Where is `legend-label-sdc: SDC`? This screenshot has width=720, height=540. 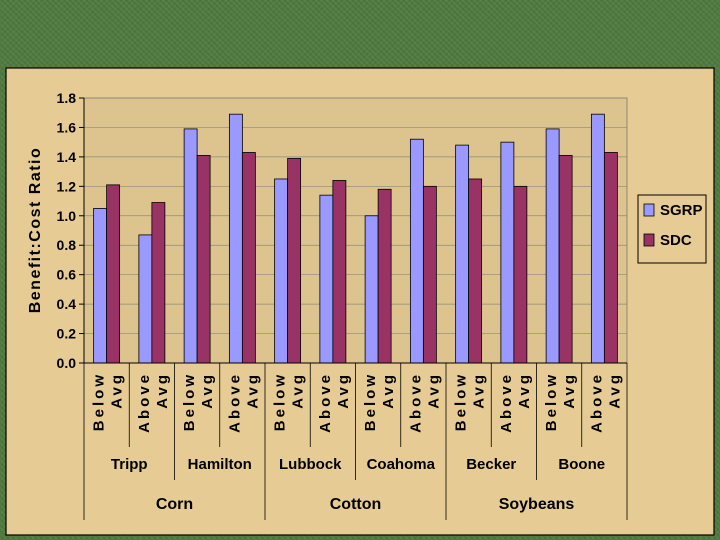 legend-label-sdc: SDC is located at coordinates (676, 240).